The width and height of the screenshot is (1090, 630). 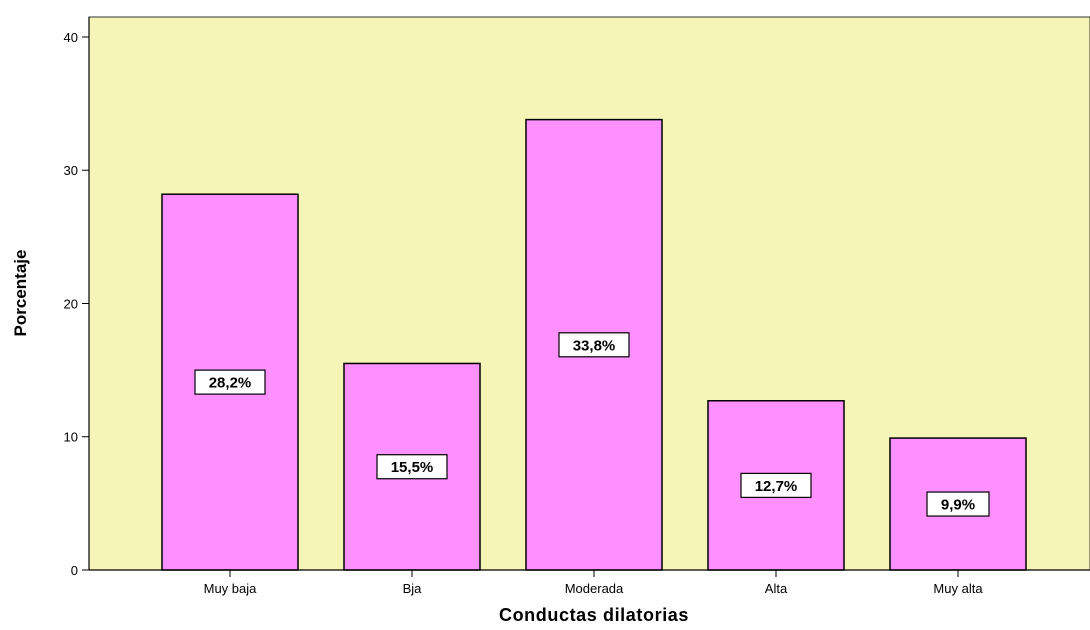 What do you see at coordinates (71, 303) in the screenshot?
I see `y-tick-label: 20` at bounding box center [71, 303].